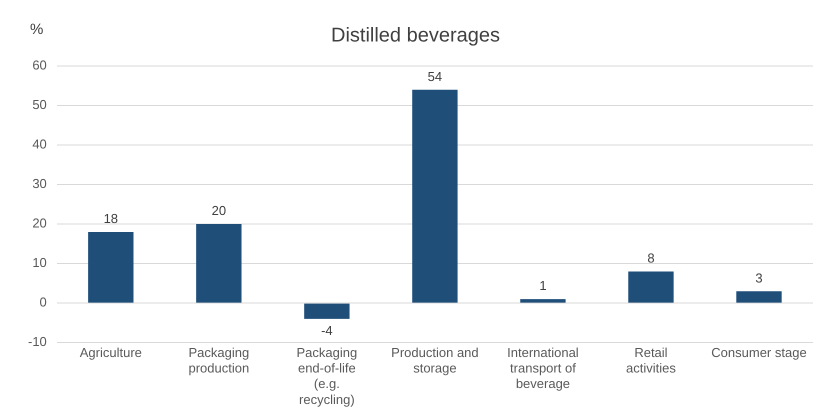  What do you see at coordinates (219, 210) in the screenshot?
I see `data-label: 20` at bounding box center [219, 210].